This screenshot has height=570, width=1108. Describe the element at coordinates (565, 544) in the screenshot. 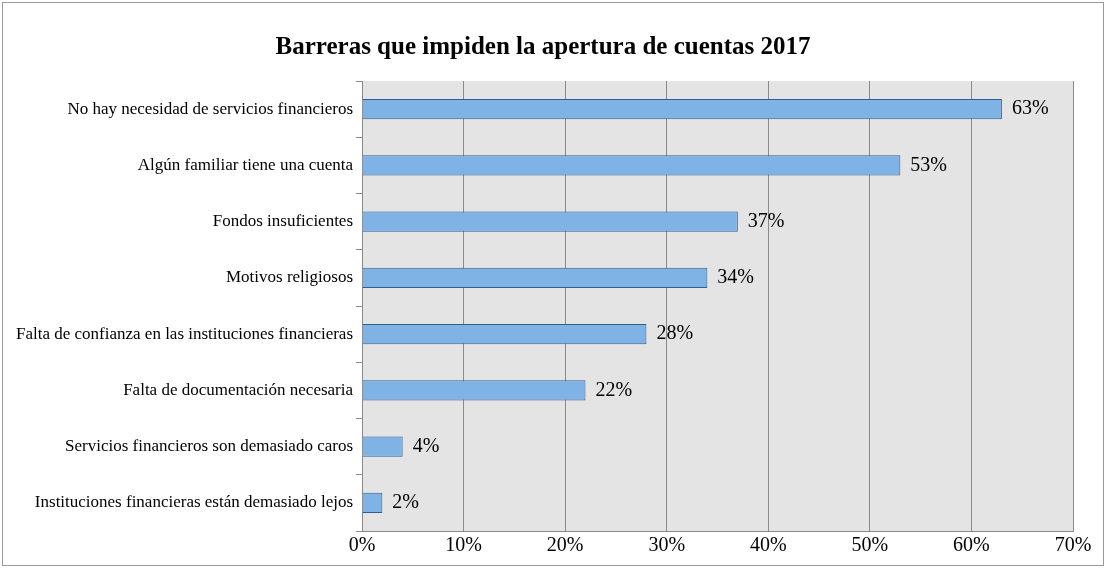

I see `x-tick-label: 20%` at that location.